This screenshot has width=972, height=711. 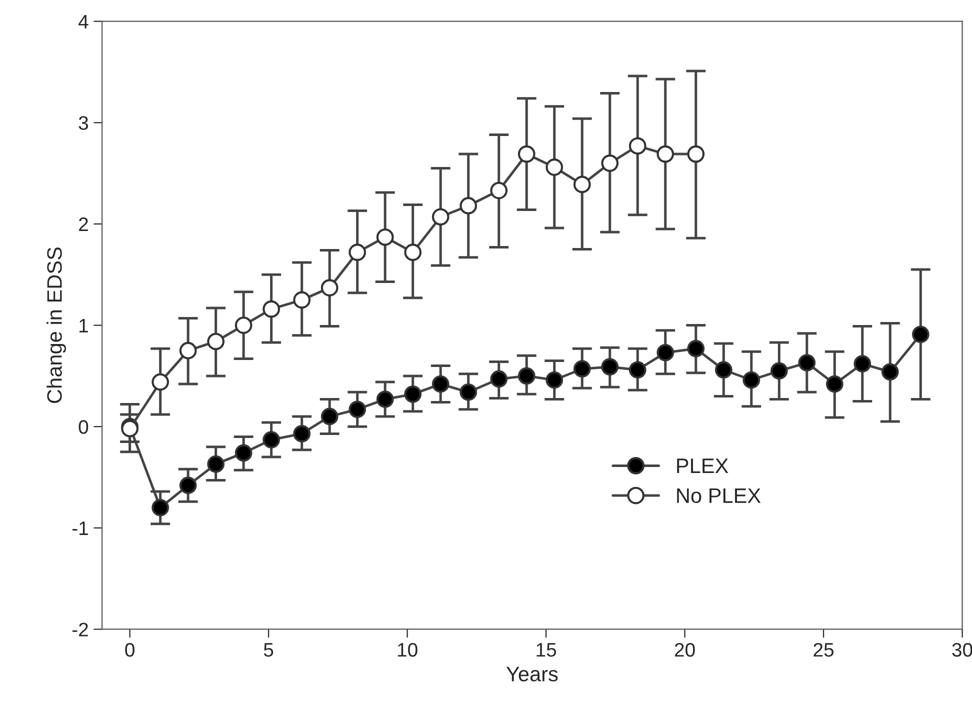 I want to click on y-tick-label: 3, so click(x=83, y=123).